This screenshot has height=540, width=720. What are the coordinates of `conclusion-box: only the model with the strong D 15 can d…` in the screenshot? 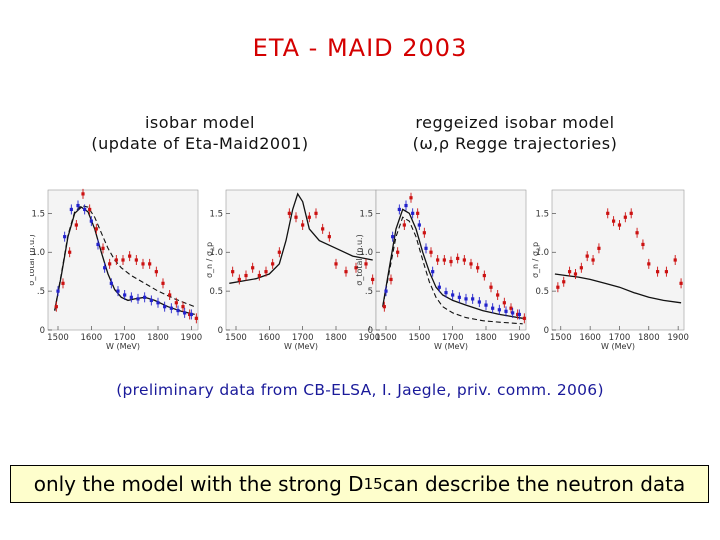 It's located at (359, 484).